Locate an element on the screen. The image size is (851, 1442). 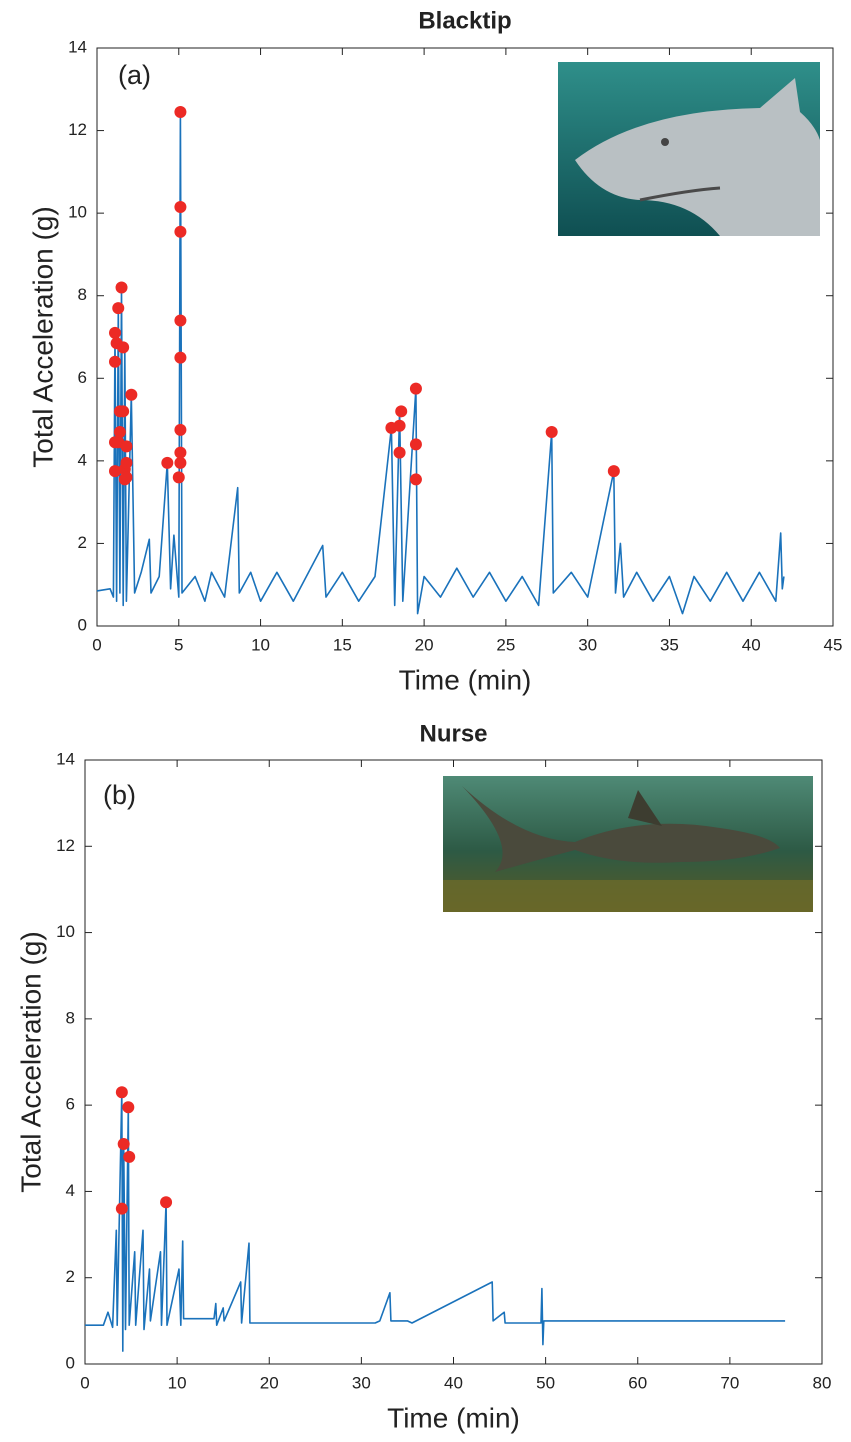
photo-blacktip is located at coordinates (689, 149).